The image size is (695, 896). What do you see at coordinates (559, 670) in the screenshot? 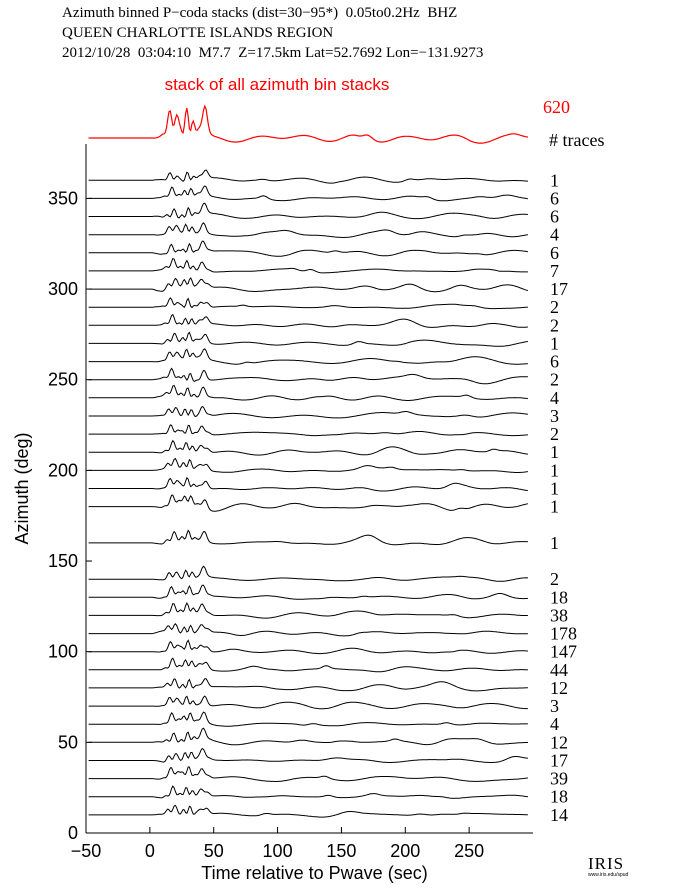
I see `trace-count-label: 44` at bounding box center [559, 670].